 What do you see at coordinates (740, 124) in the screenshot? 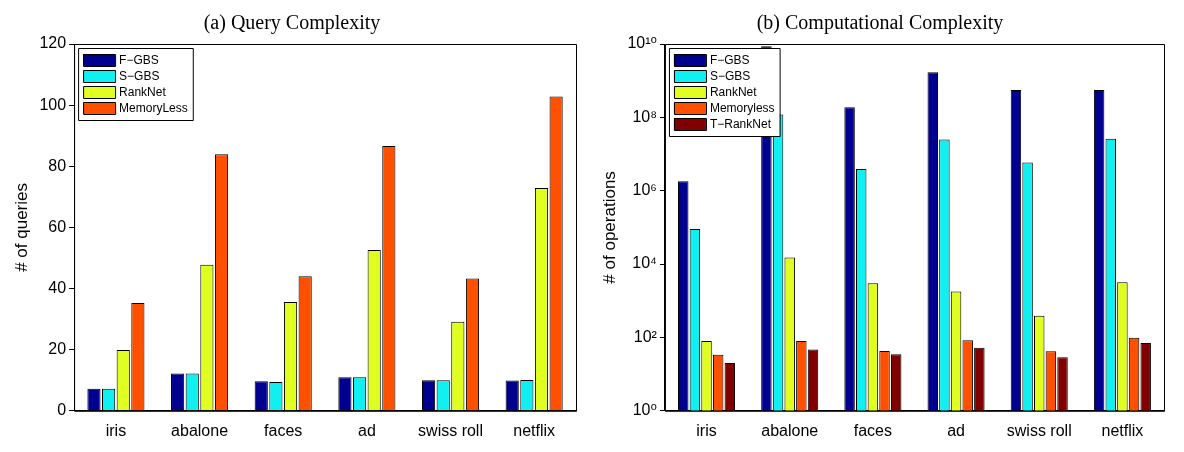
I see `legend-label: T−RankNet` at bounding box center [740, 124].